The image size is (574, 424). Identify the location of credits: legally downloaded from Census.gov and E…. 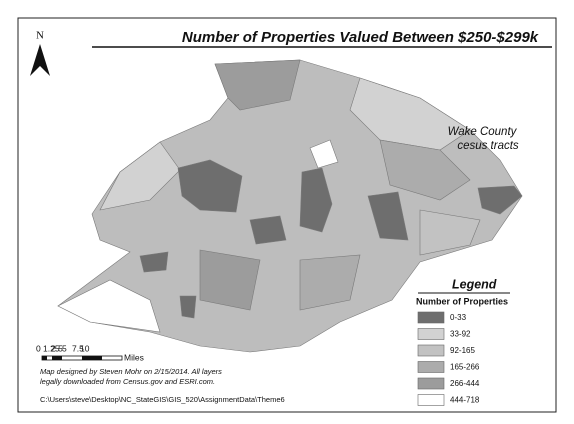
(127, 381).